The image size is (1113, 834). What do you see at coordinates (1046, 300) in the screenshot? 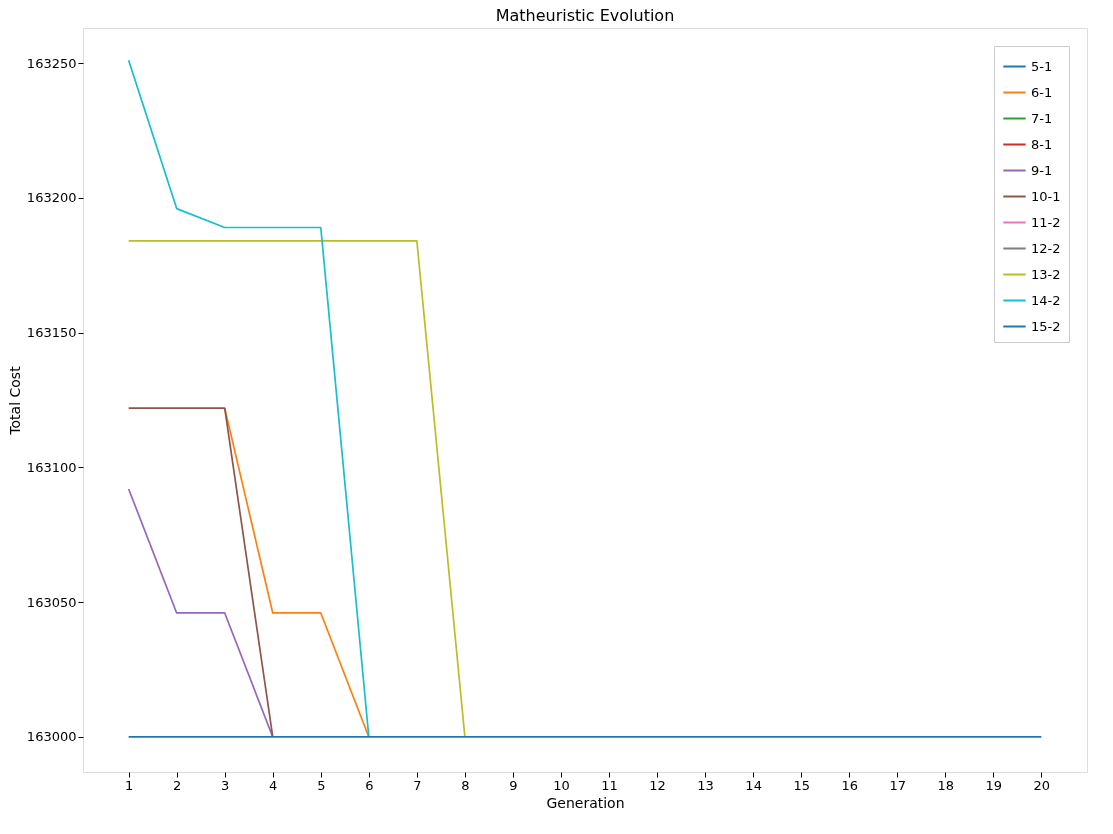
I see `legend-label: 14-2` at bounding box center [1046, 300].